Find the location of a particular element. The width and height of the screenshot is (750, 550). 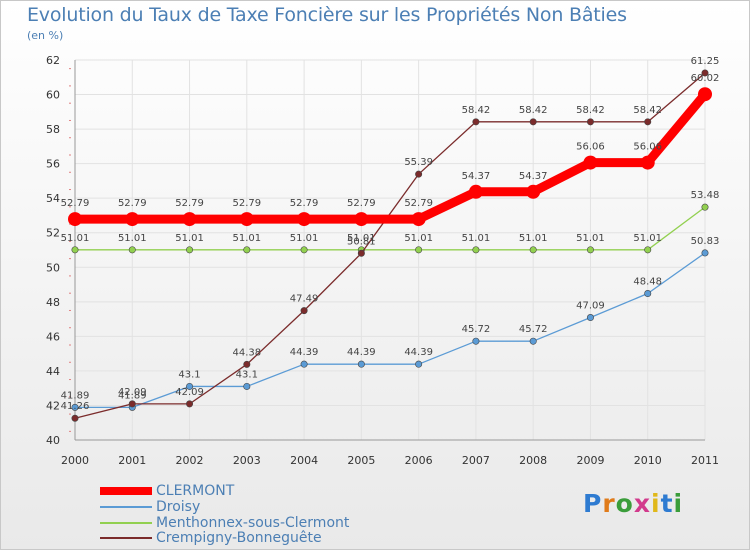

x-tick-label: 2002 is located at coordinates (190, 460).